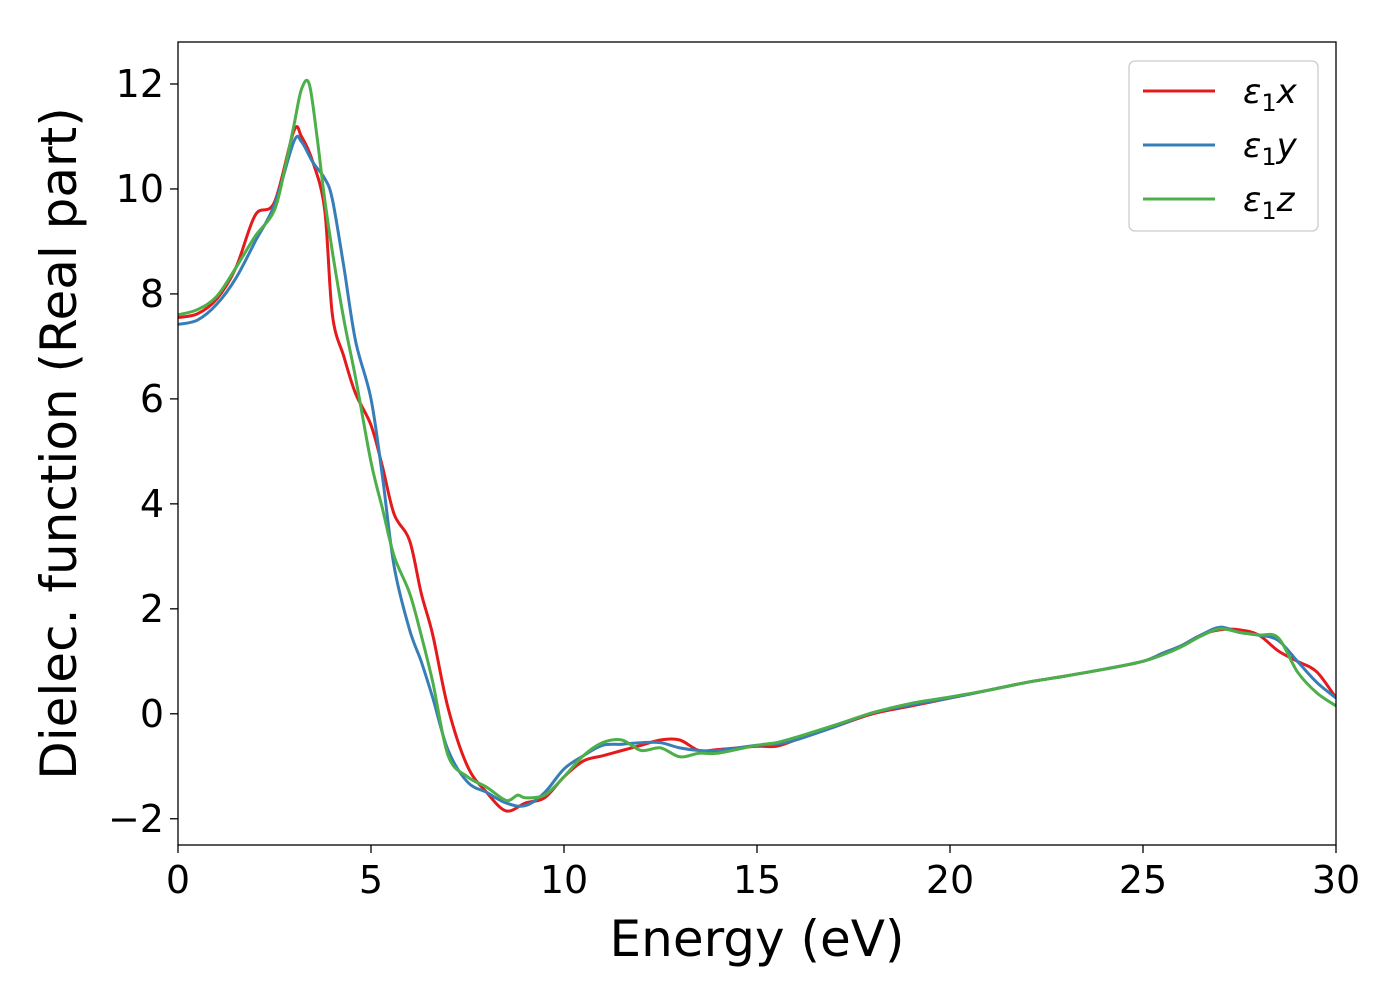 The width and height of the screenshot is (1400, 1000). I want to click on y-tick-label: 8, so click(152, 294).